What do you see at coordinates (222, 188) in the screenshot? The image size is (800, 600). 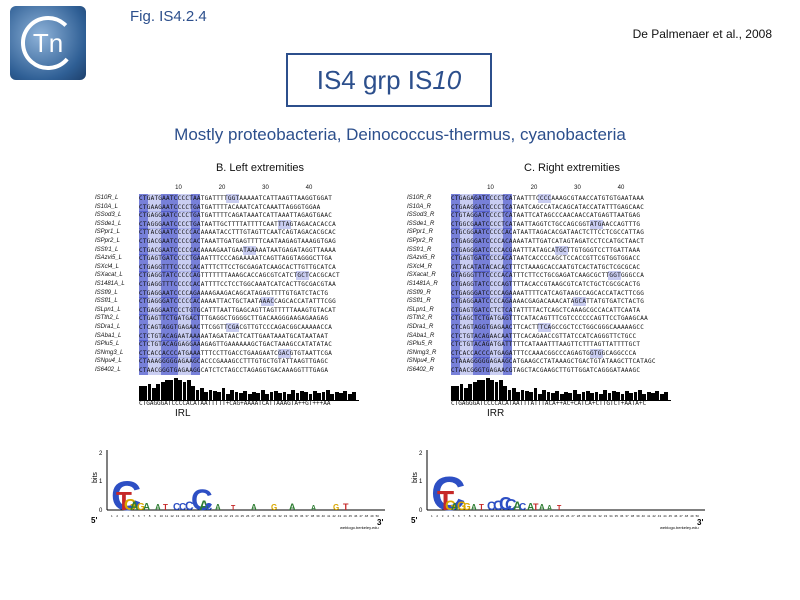 I see `left-tick-20: 20` at bounding box center [222, 188].